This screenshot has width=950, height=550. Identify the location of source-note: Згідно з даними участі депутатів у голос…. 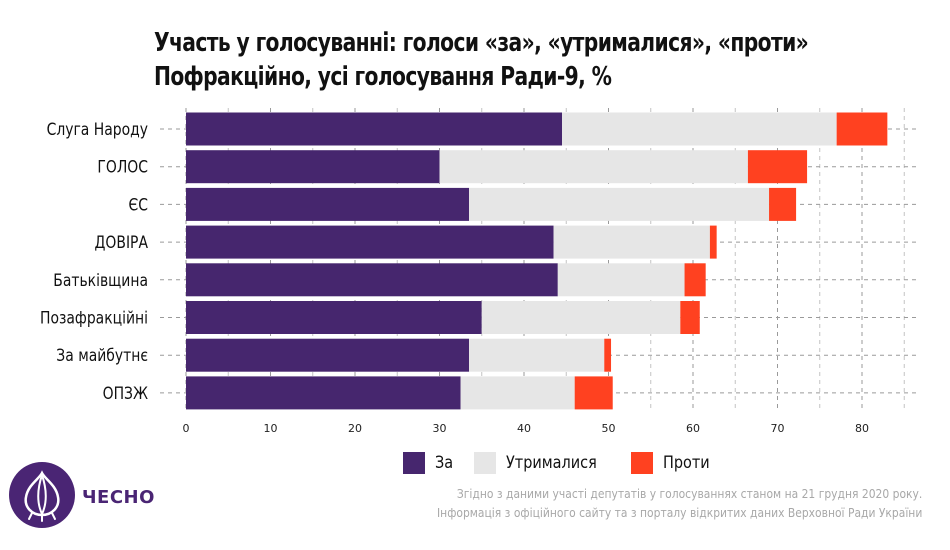
(679, 503).